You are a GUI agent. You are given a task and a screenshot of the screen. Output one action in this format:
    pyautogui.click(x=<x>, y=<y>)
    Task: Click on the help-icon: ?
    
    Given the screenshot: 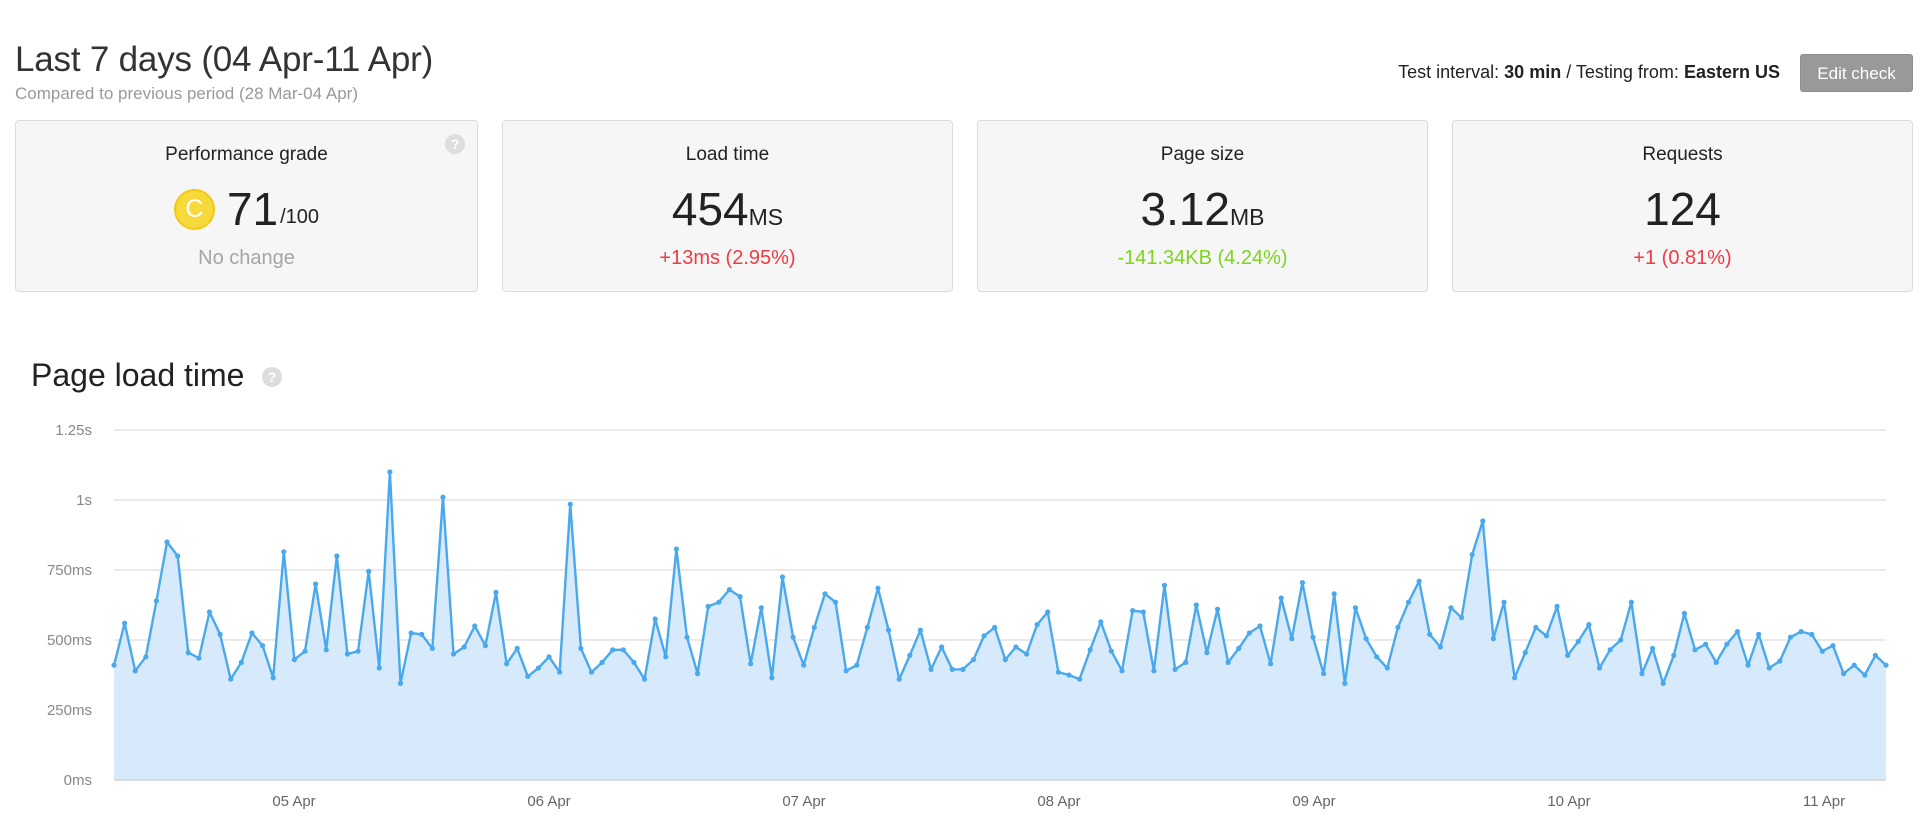 What is the action you would take?
    pyautogui.click(x=455, y=144)
    